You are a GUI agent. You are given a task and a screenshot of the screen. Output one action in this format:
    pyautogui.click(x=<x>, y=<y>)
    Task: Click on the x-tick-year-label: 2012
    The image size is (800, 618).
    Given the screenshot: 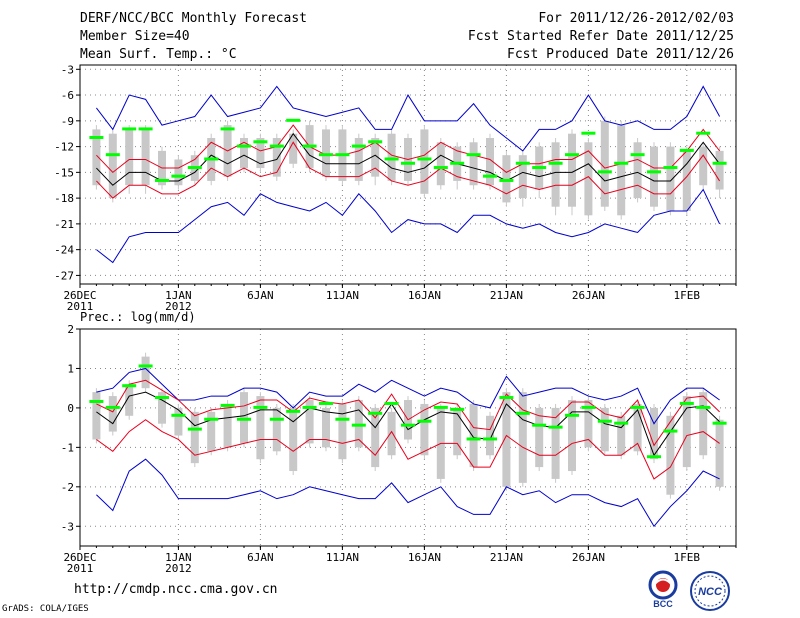 What is the action you would take?
    pyautogui.click(x=178, y=306)
    